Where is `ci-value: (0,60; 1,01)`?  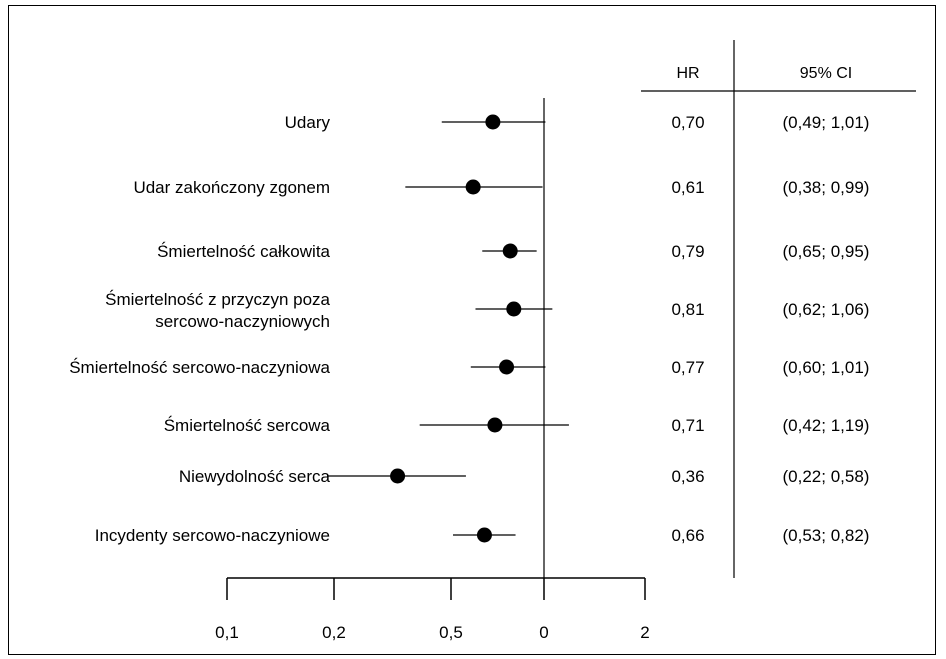
ci-value: (0,60; 1,01) is located at coordinates (826, 367).